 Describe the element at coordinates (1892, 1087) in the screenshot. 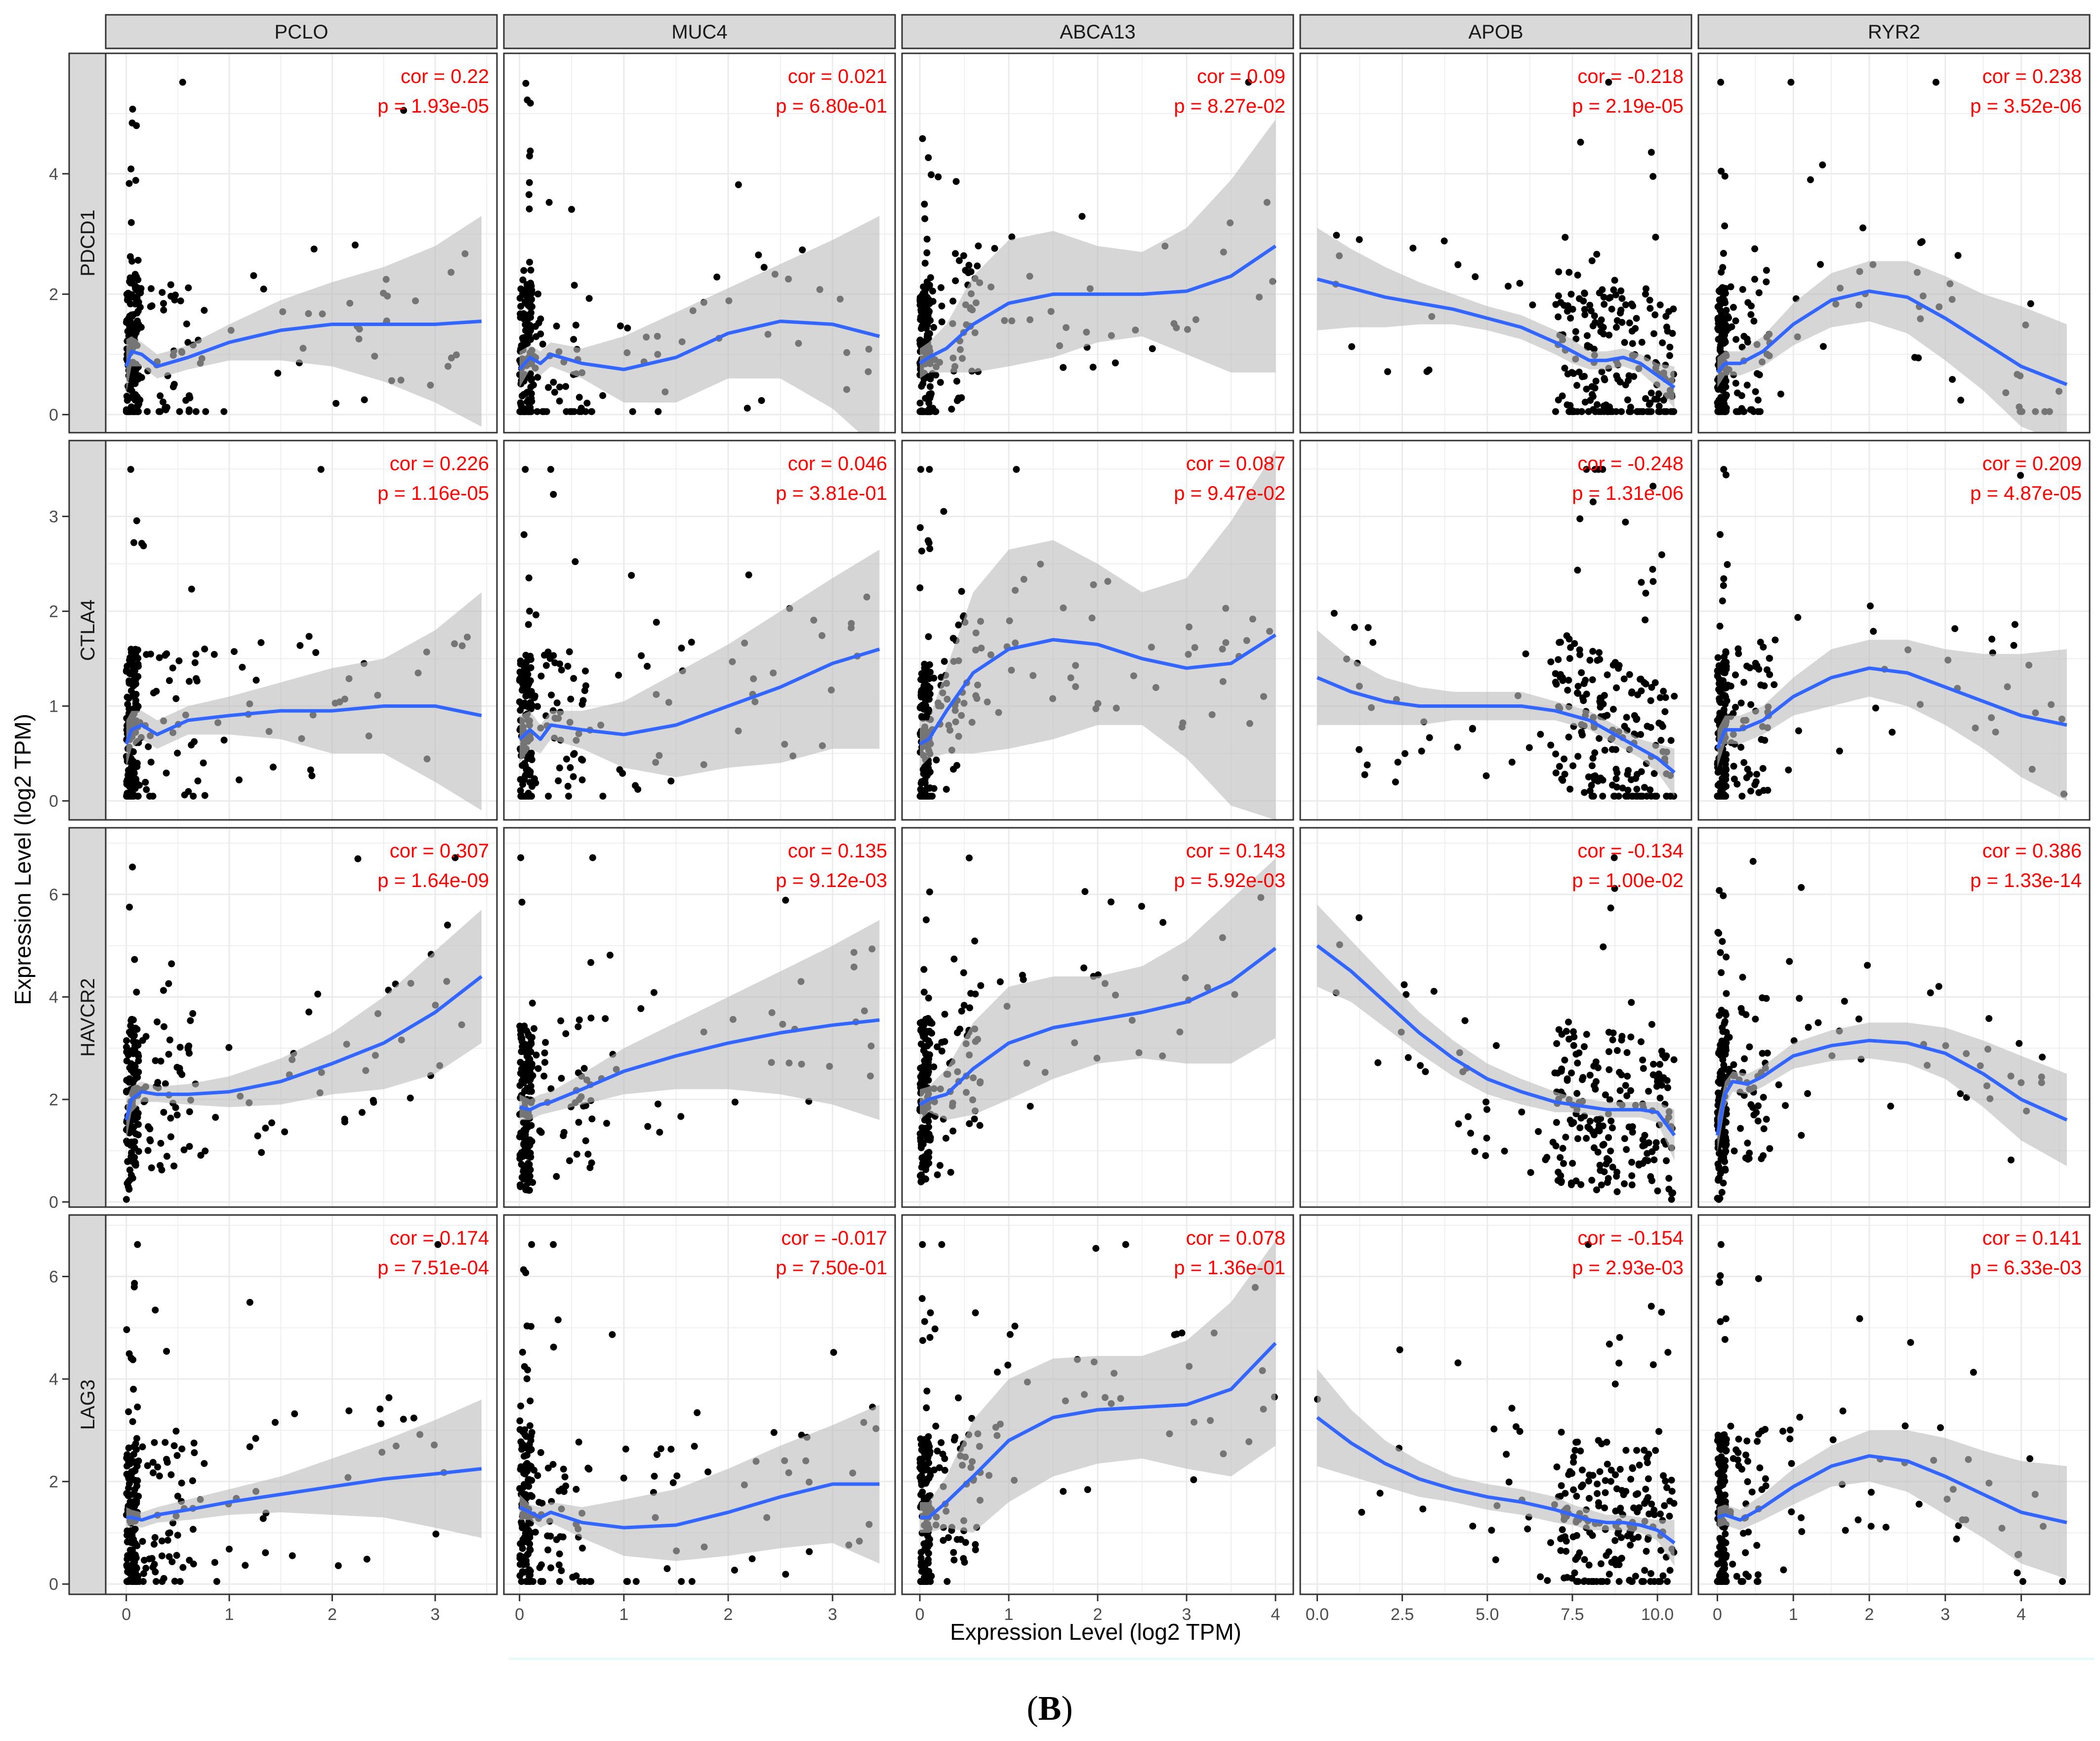

I see `fit-line` at that location.